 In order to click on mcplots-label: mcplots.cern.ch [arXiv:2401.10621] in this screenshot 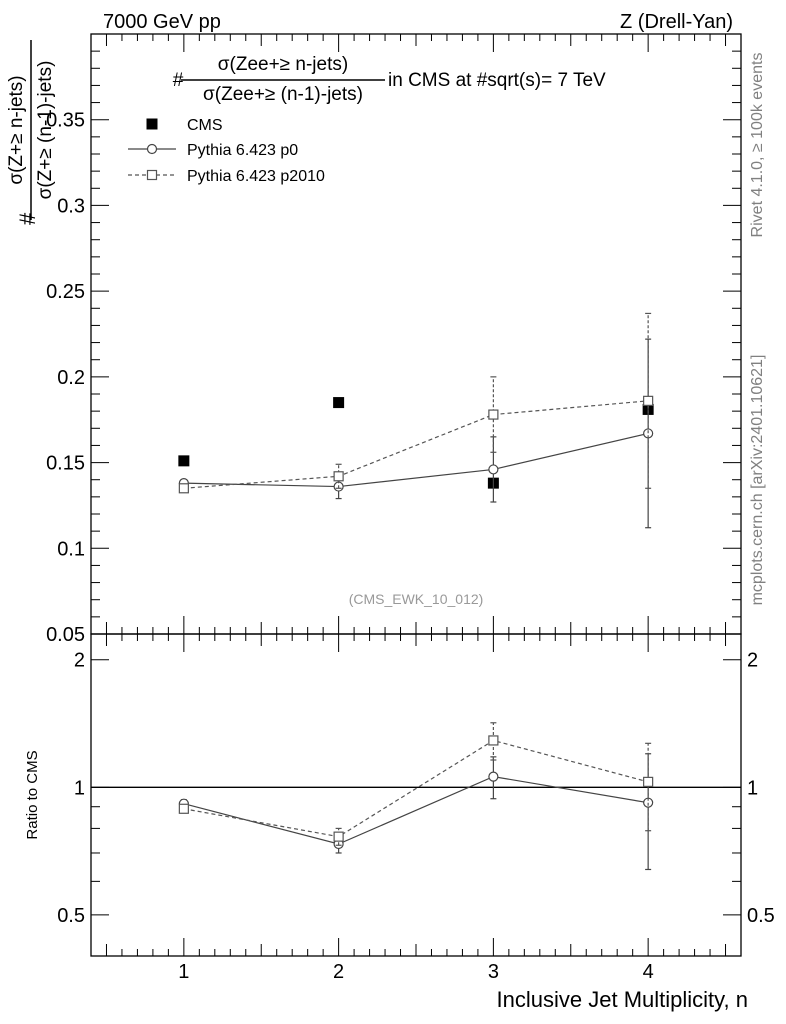, I will do `click(757, 480)`.